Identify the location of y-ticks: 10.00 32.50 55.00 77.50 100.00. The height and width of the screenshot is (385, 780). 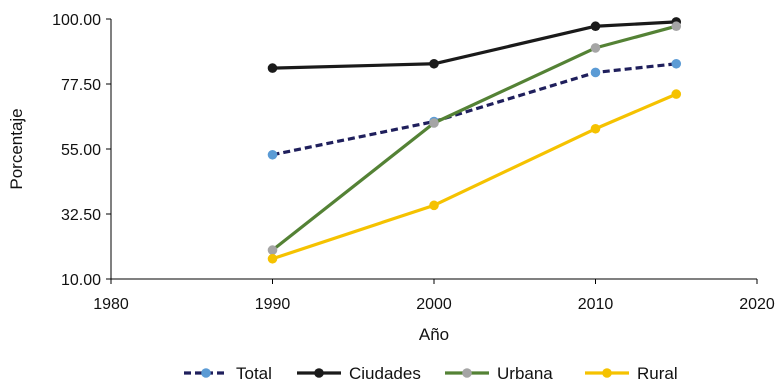
(81, 150).